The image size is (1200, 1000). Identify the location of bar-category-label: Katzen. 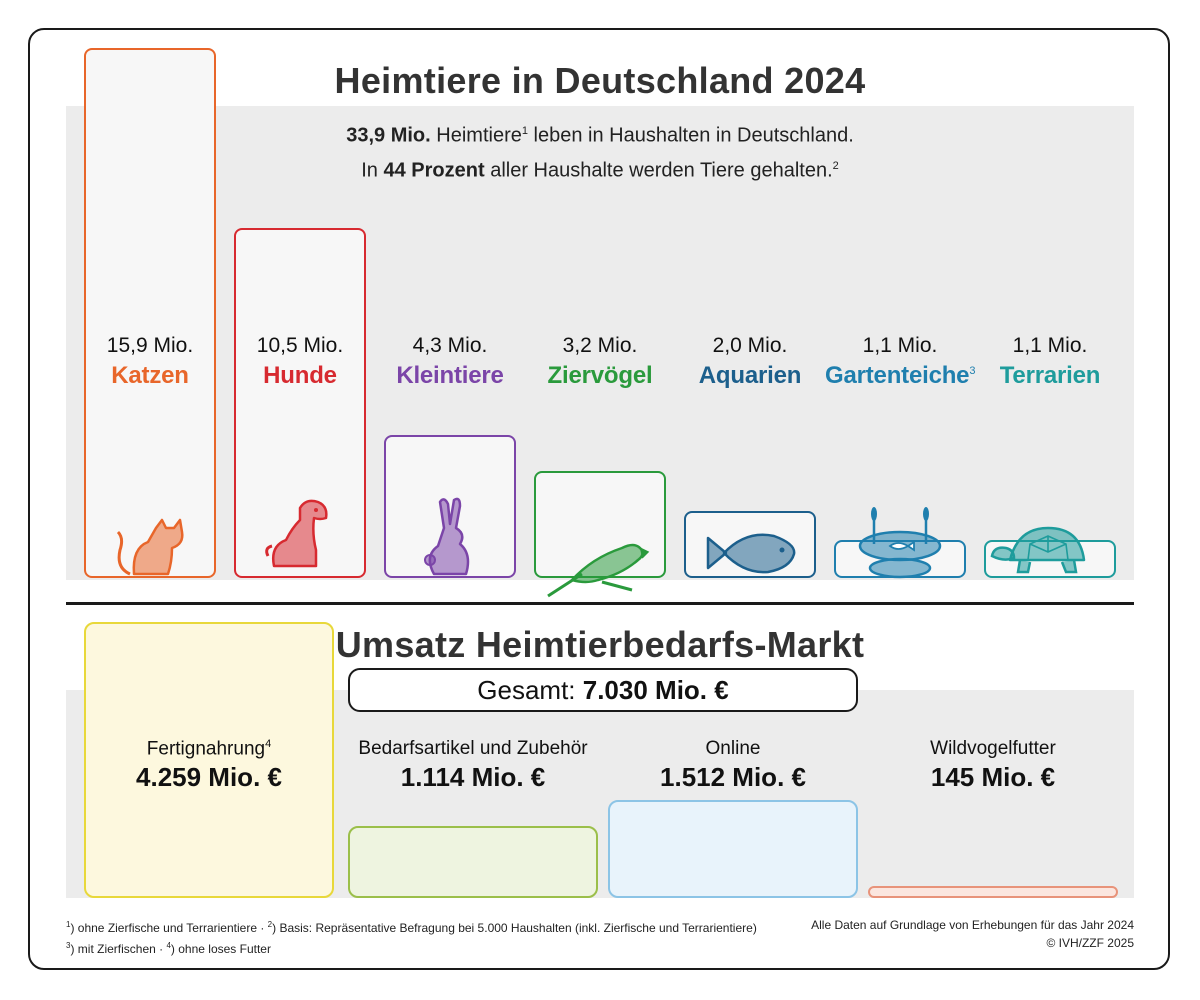
(150, 375).